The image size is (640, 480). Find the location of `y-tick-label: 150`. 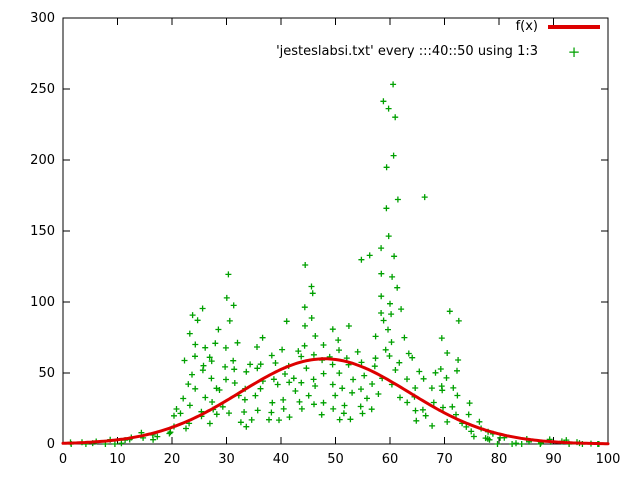

y-tick-label: 150 is located at coordinates (42, 231).